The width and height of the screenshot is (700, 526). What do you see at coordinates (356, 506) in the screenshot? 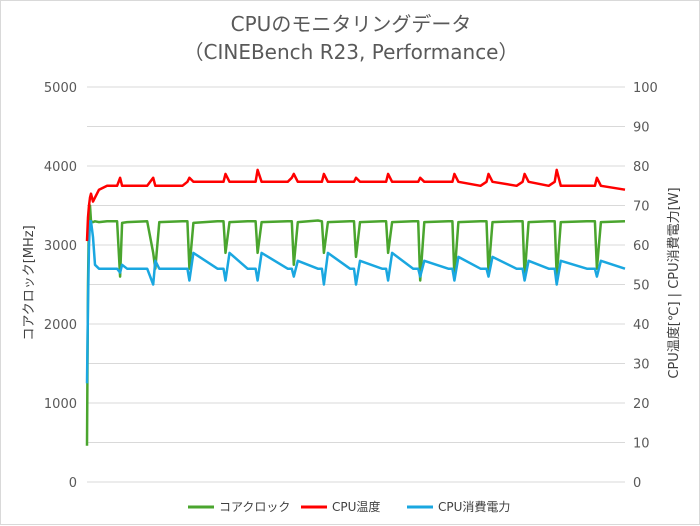
I see `legend-label-cpu-temp: CPU温度` at bounding box center [356, 506].